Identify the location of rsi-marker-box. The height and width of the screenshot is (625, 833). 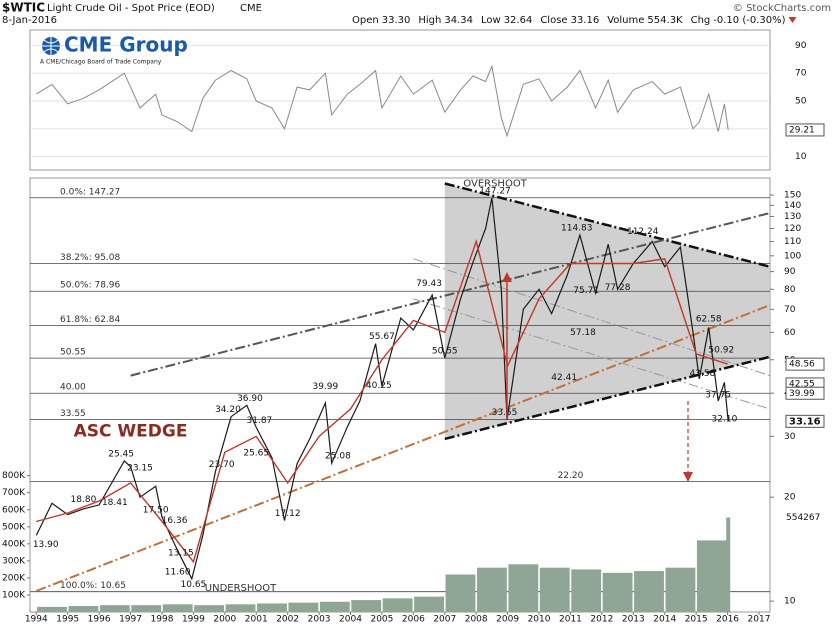
(805, 130).